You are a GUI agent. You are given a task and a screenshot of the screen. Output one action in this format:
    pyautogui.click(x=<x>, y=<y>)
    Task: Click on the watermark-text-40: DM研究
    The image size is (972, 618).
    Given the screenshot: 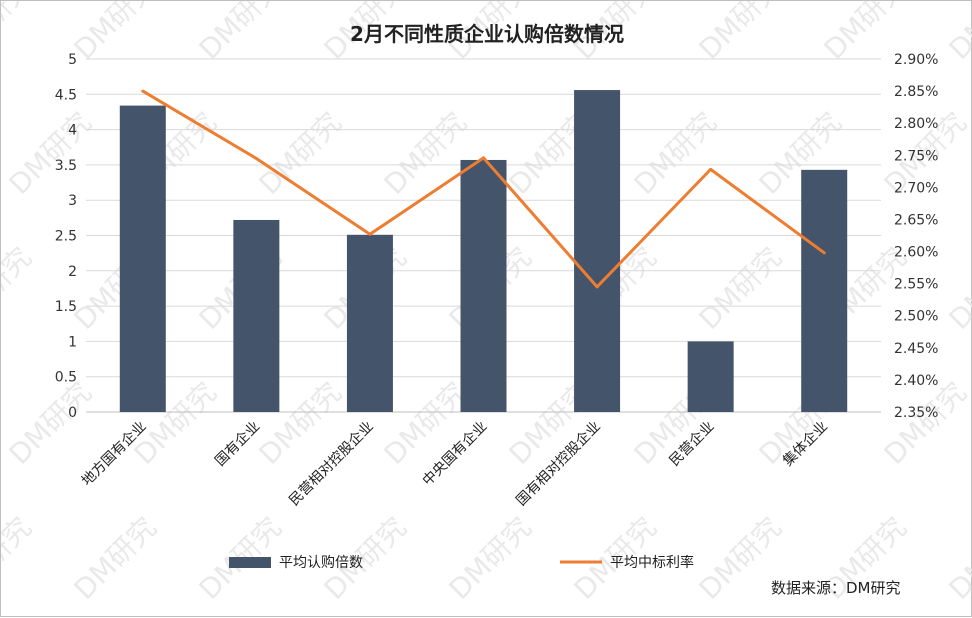 What is the action you would take?
    pyautogui.click(x=490, y=558)
    